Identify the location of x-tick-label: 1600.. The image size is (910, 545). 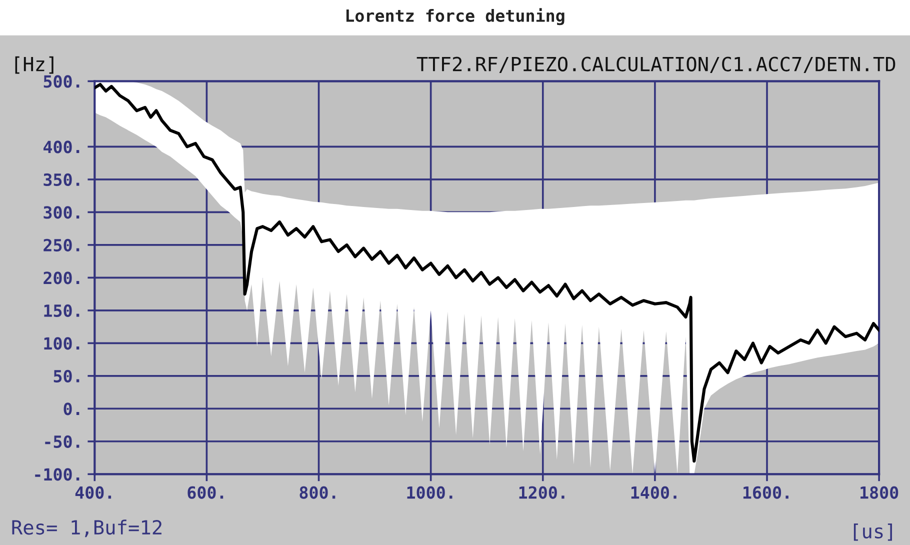
(765, 492).